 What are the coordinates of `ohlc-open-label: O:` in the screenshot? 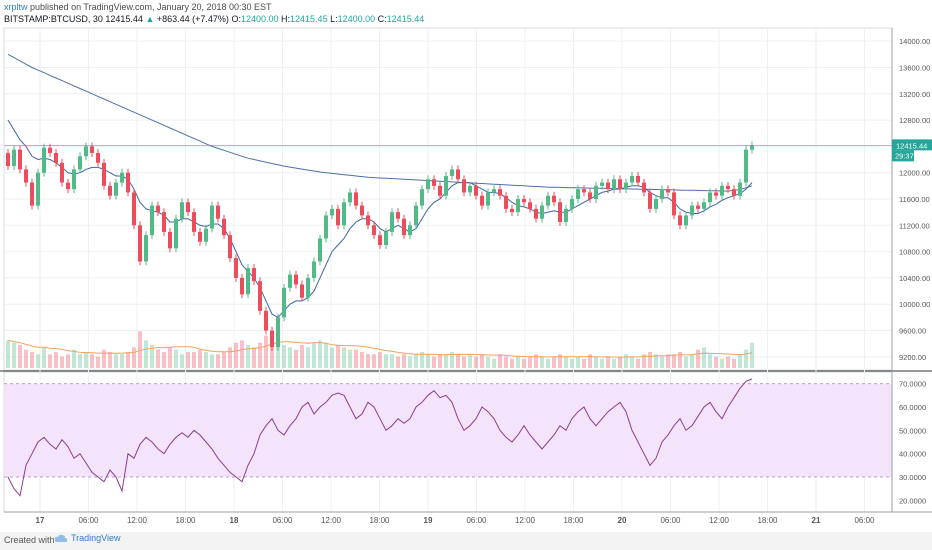 It's located at (236, 19).